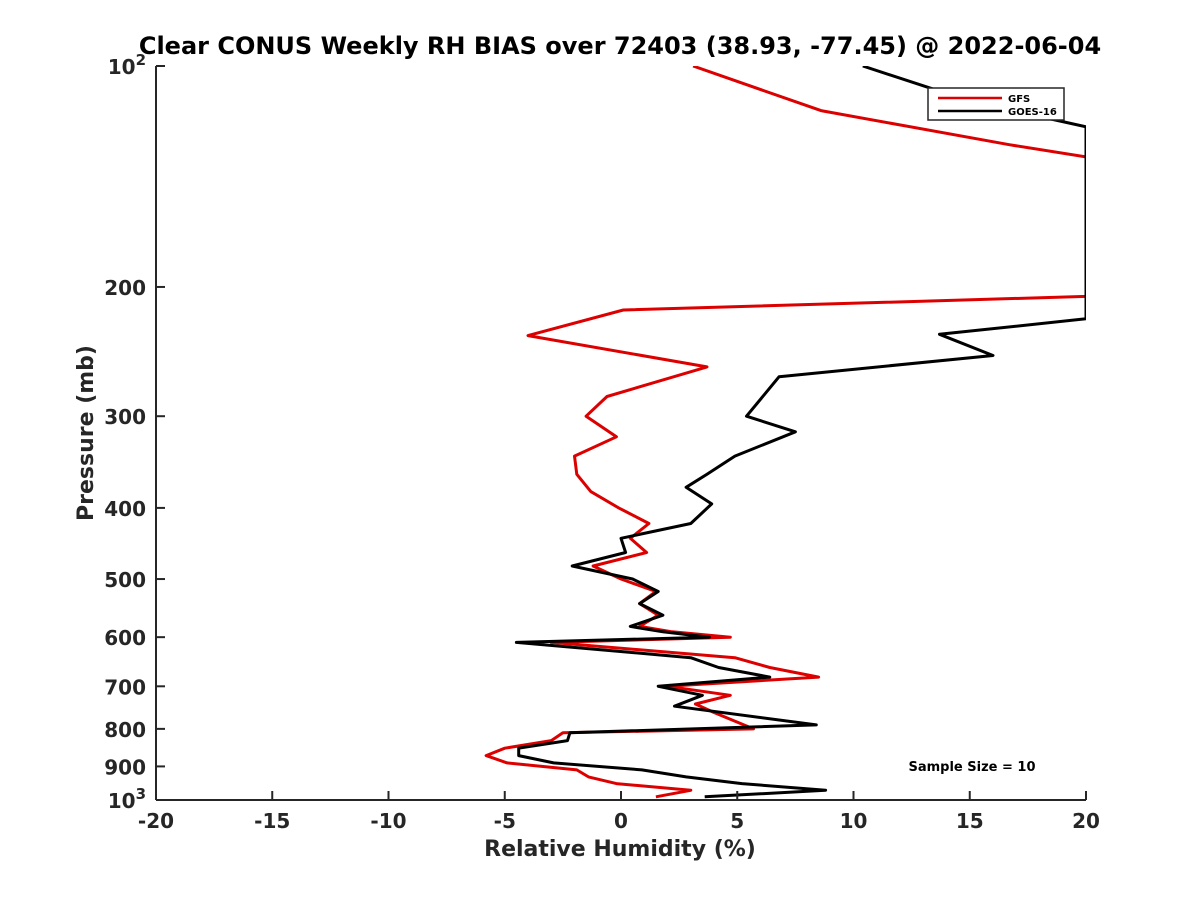  Describe the element at coordinates (156, 821) in the screenshot. I see `x-tick-label: -20` at that location.